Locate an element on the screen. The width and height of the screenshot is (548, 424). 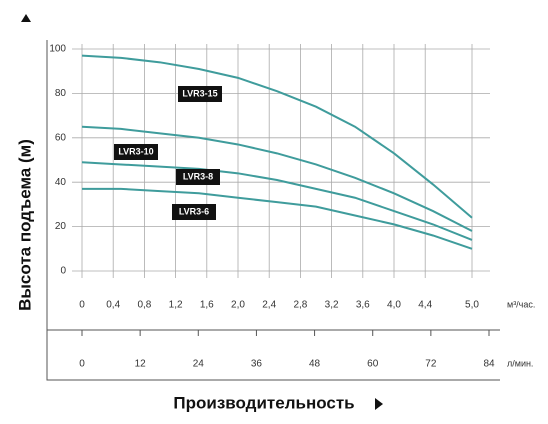
x-tick-label: 2,4 is located at coordinates (269, 305).